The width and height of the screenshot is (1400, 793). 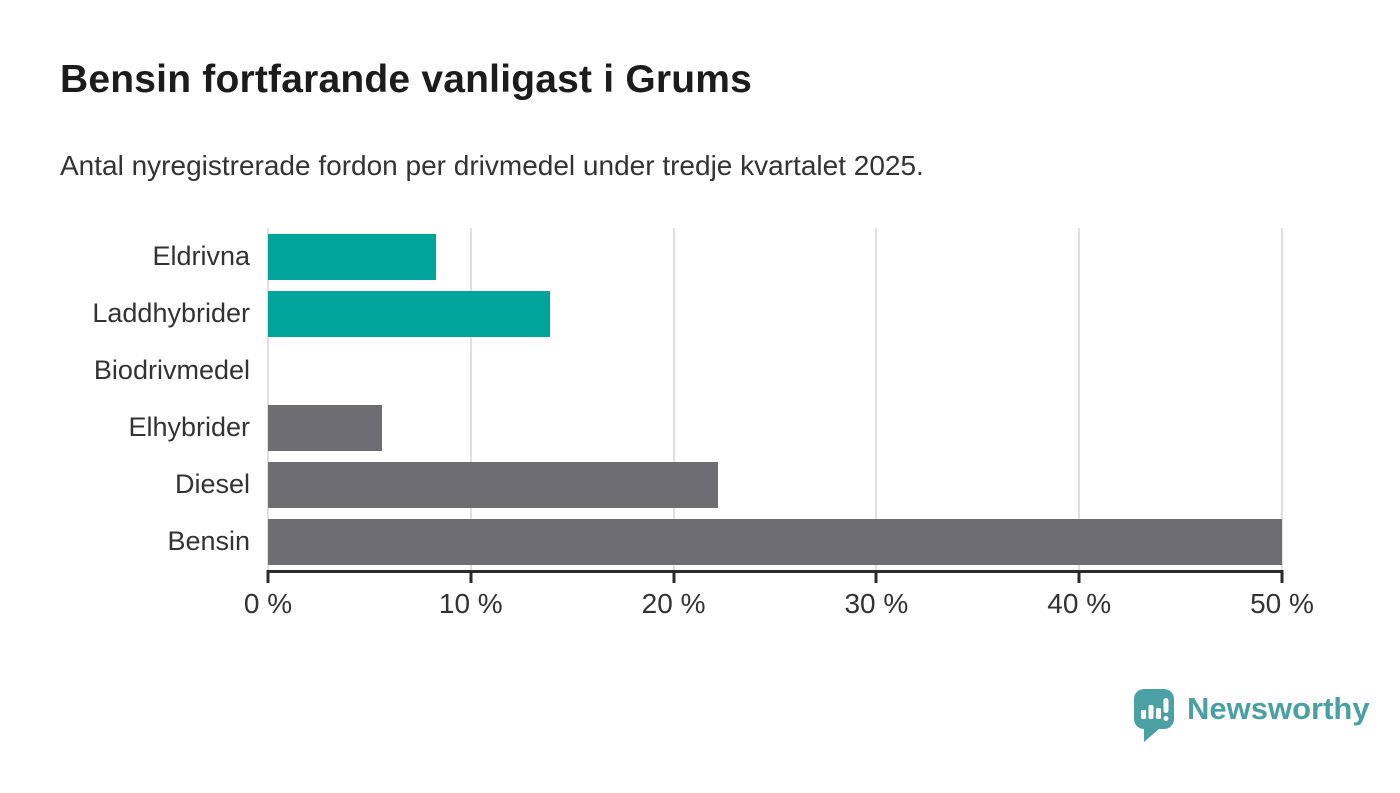 What do you see at coordinates (212, 484) in the screenshot?
I see `category-label: Diesel` at bounding box center [212, 484].